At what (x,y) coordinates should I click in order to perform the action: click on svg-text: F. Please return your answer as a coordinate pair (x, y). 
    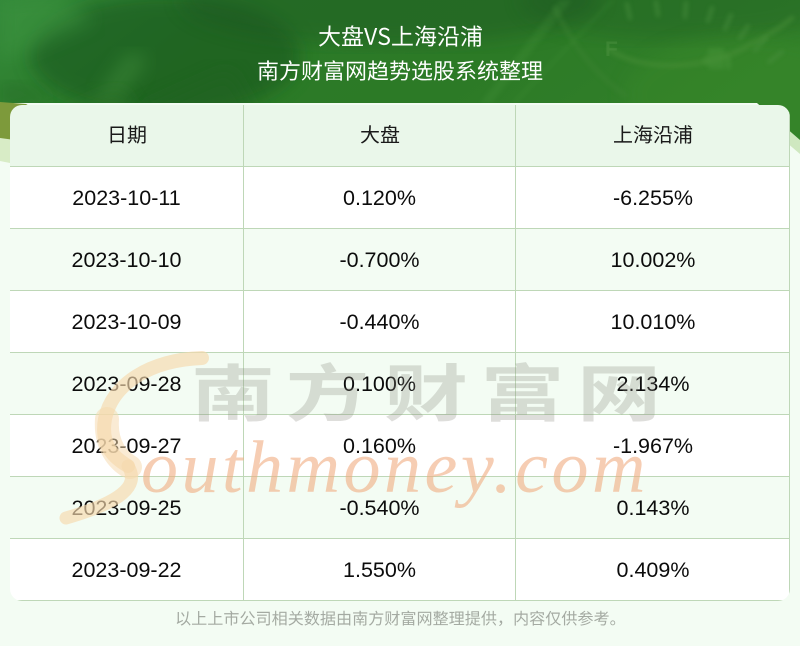
    Looking at the image, I should click on (611, 49).